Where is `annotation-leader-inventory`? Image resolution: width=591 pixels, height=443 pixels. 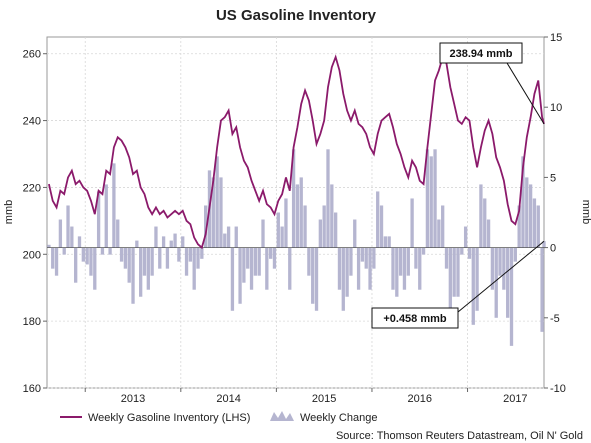
annotation-leader-inventory is located at coordinates (525, 93).